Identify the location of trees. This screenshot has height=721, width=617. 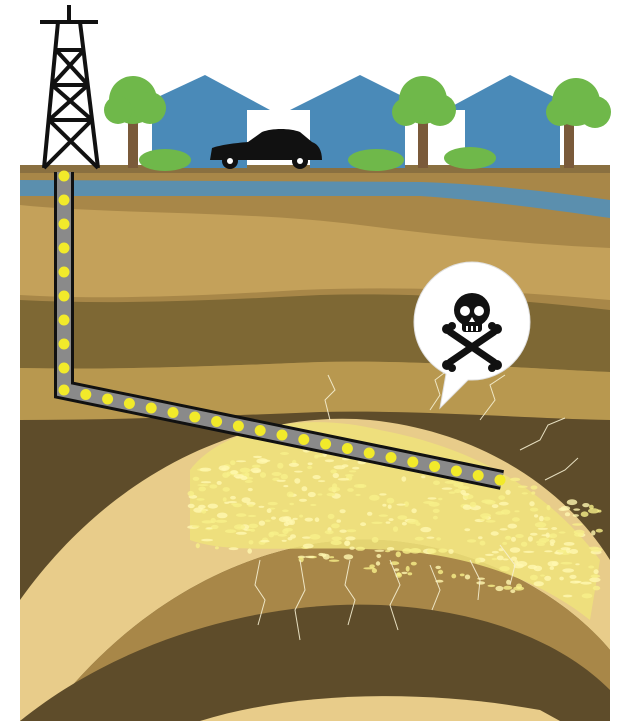
(357, 122).